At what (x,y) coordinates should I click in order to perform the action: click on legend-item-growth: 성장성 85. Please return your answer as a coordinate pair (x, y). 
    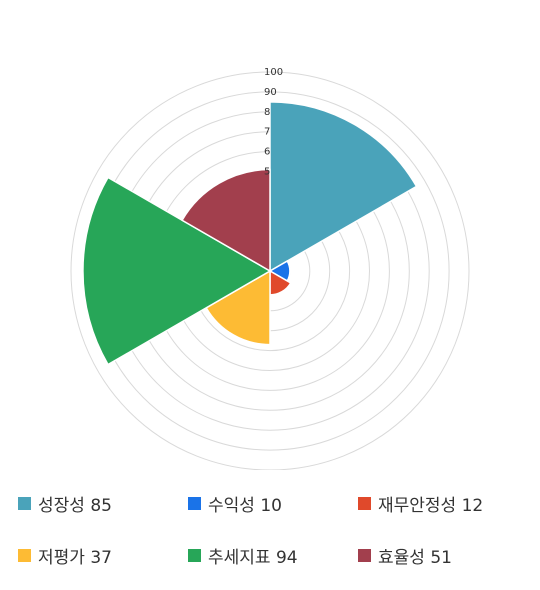
    Looking at the image, I should click on (103, 503).